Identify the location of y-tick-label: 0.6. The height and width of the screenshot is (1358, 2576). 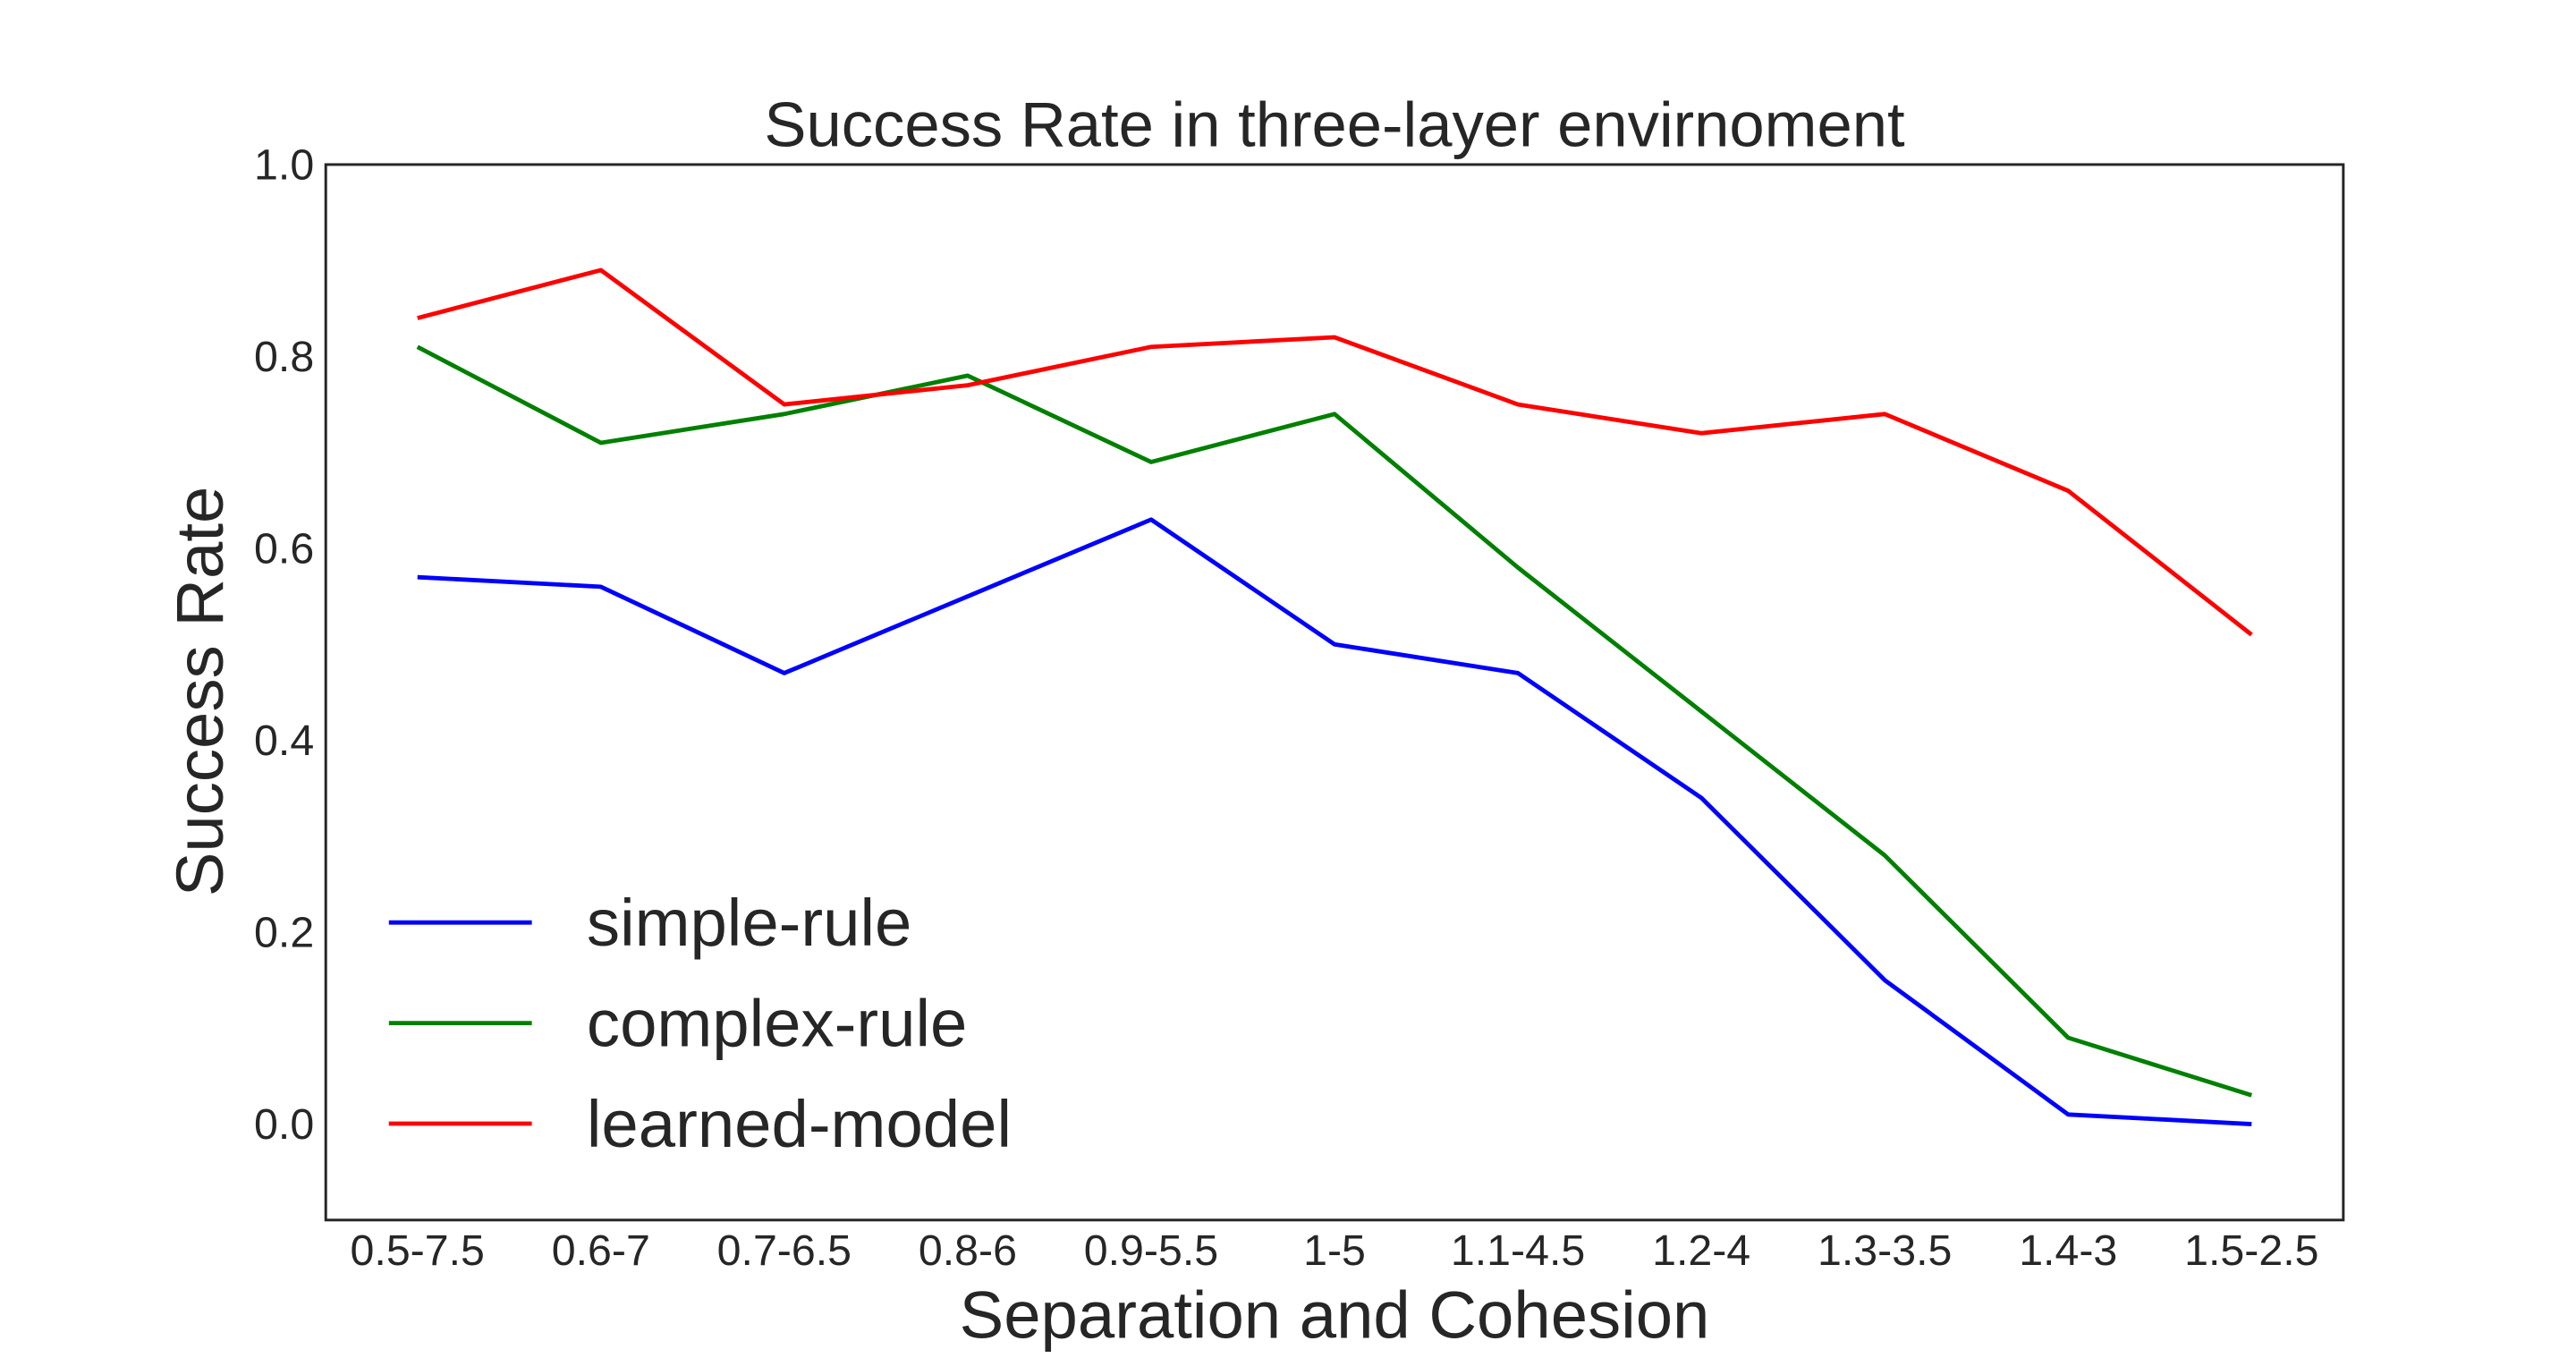
(284, 549).